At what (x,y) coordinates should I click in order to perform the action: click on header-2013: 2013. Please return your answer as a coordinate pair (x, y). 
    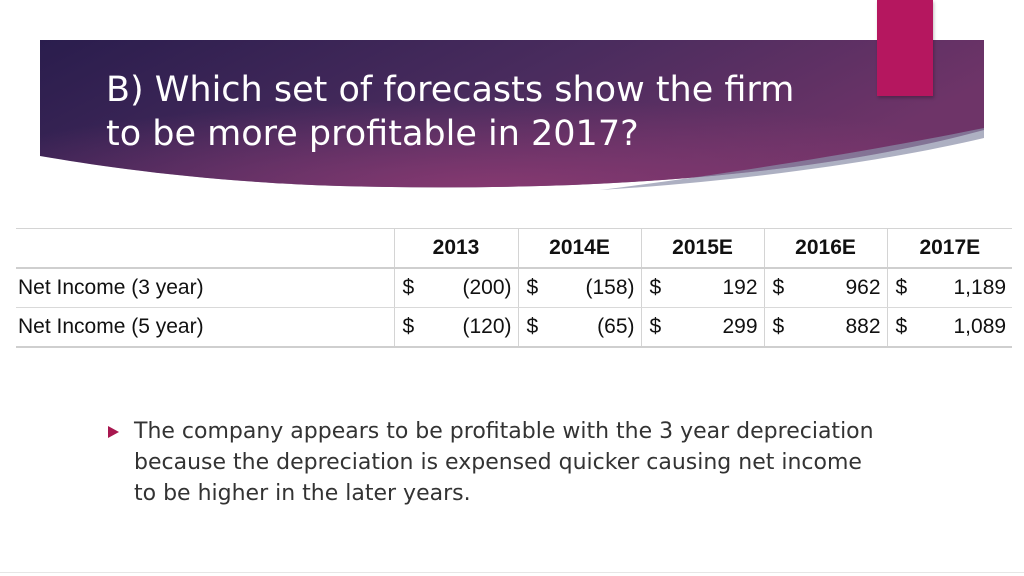
    Looking at the image, I should click on (455, 248).